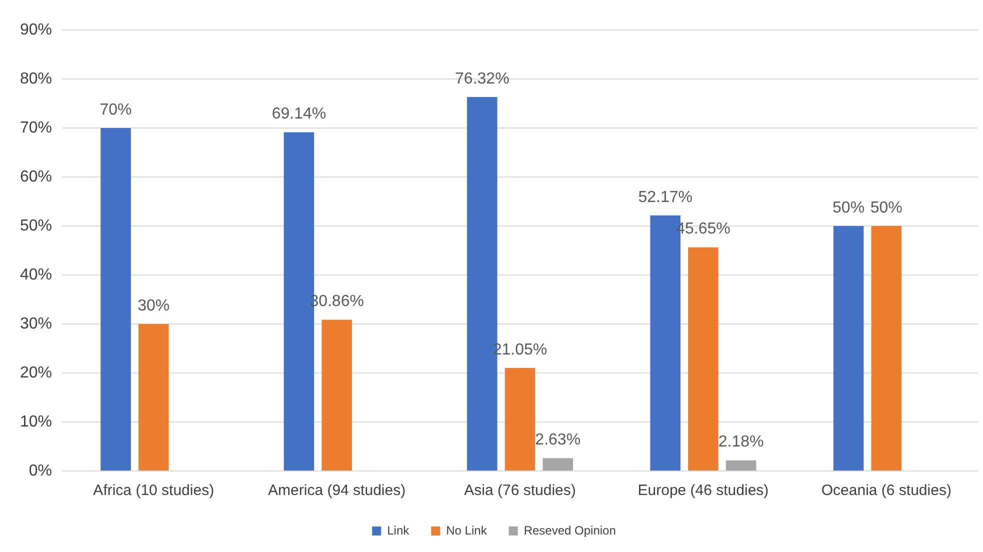 Image resolution: width=983 pixels, height=552 pixels. Describe the element at coordinates (703, 491) in the screenshot. I see `x-tick-label: Europe (46 studies)` at that location.